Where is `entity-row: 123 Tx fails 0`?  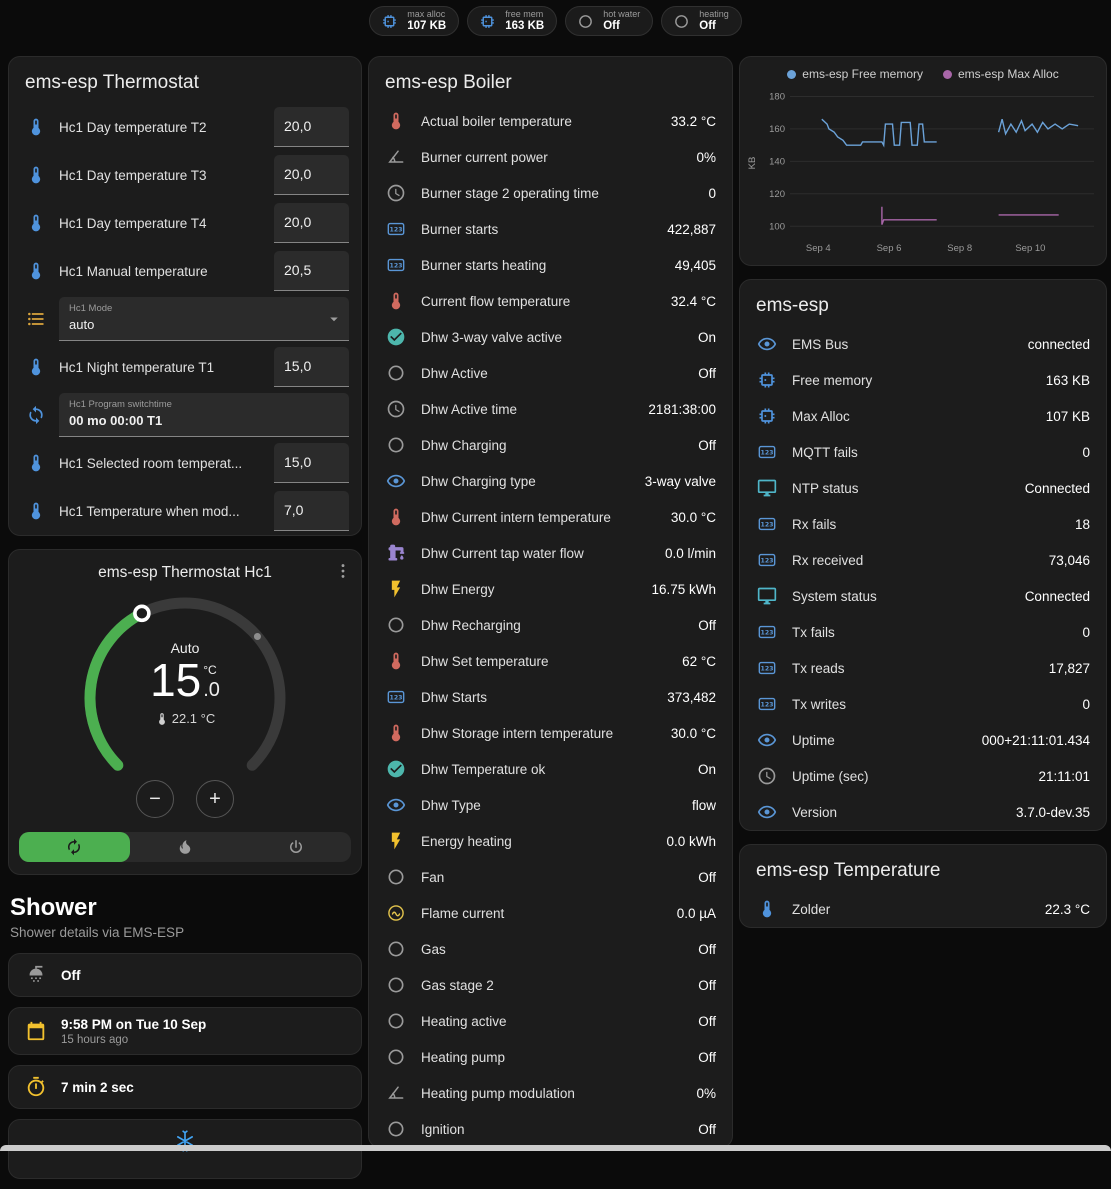
entity-row: 123 Tx fails 0 is located at coordinates (923, 632).